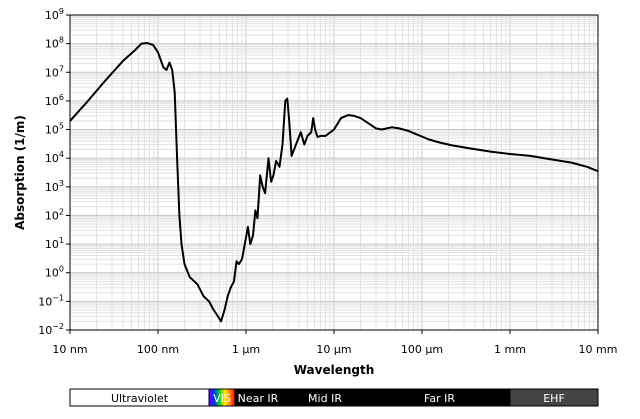 The height and width of the screenshot is (419, 640). I want to click on y-tick-label: 10⁻², so click(51, 329).